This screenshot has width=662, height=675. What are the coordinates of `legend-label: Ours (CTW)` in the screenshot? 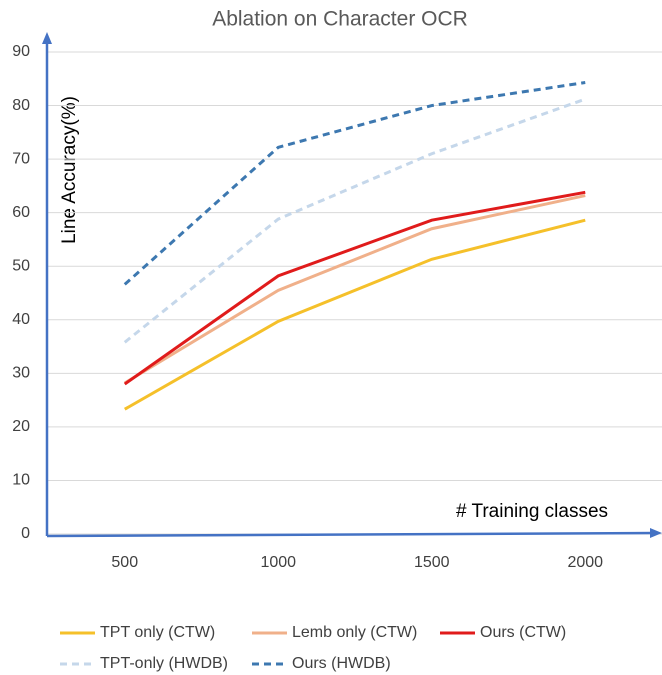 It's located at (523, 632).